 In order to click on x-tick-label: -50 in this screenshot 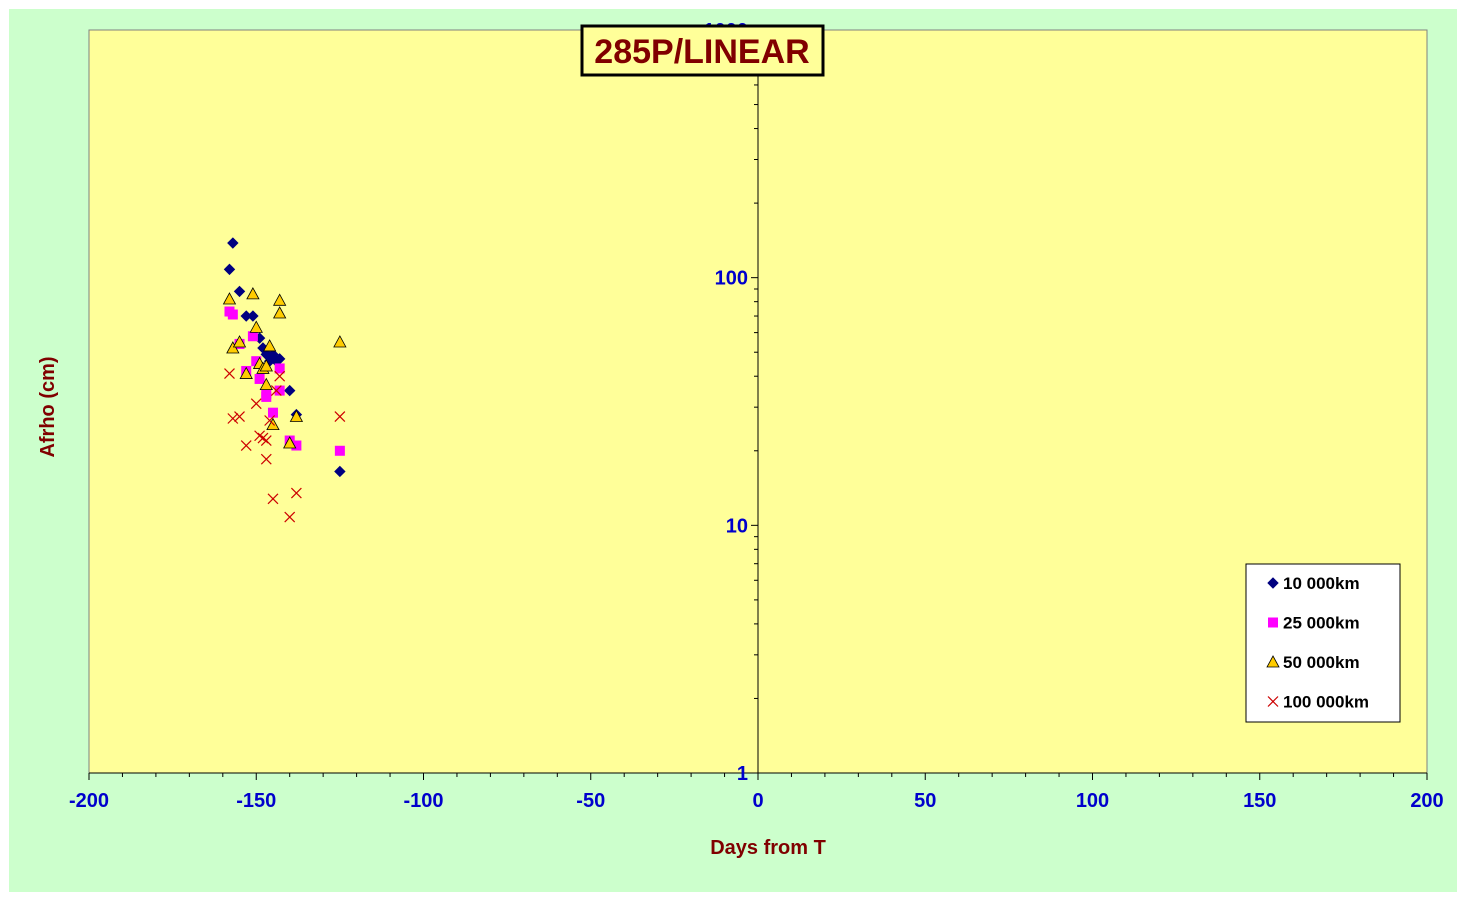, I will do `click(590, 801)`.